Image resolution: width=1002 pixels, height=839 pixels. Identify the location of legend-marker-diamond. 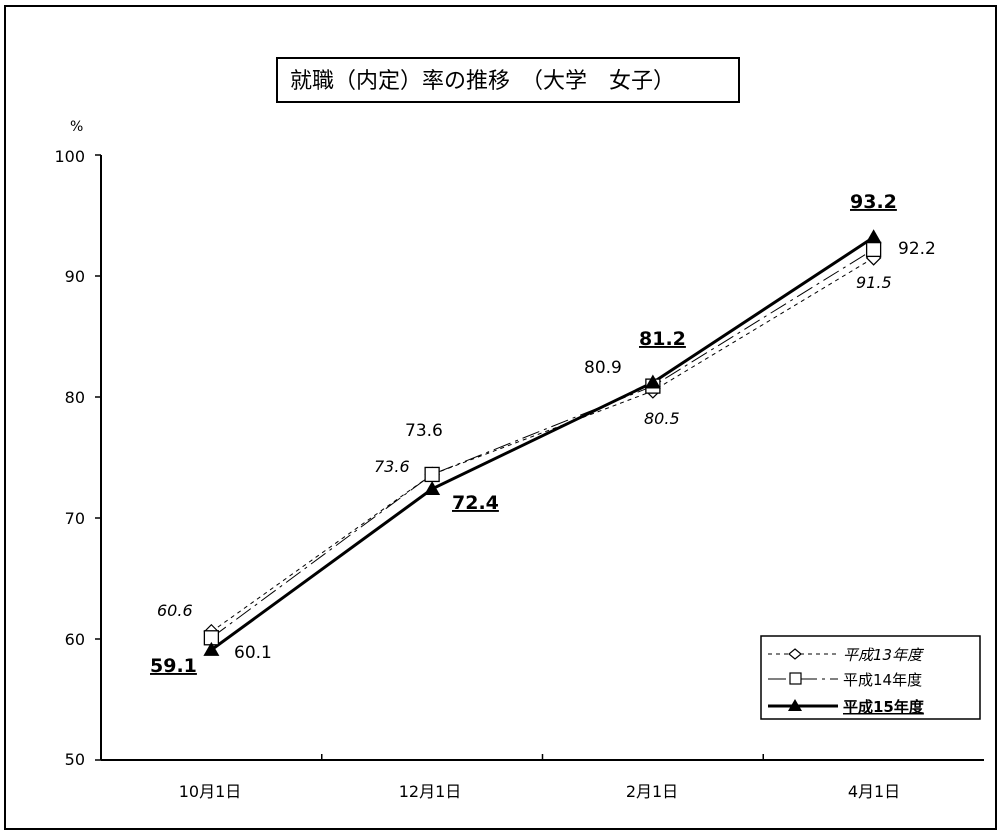
(795, 654).